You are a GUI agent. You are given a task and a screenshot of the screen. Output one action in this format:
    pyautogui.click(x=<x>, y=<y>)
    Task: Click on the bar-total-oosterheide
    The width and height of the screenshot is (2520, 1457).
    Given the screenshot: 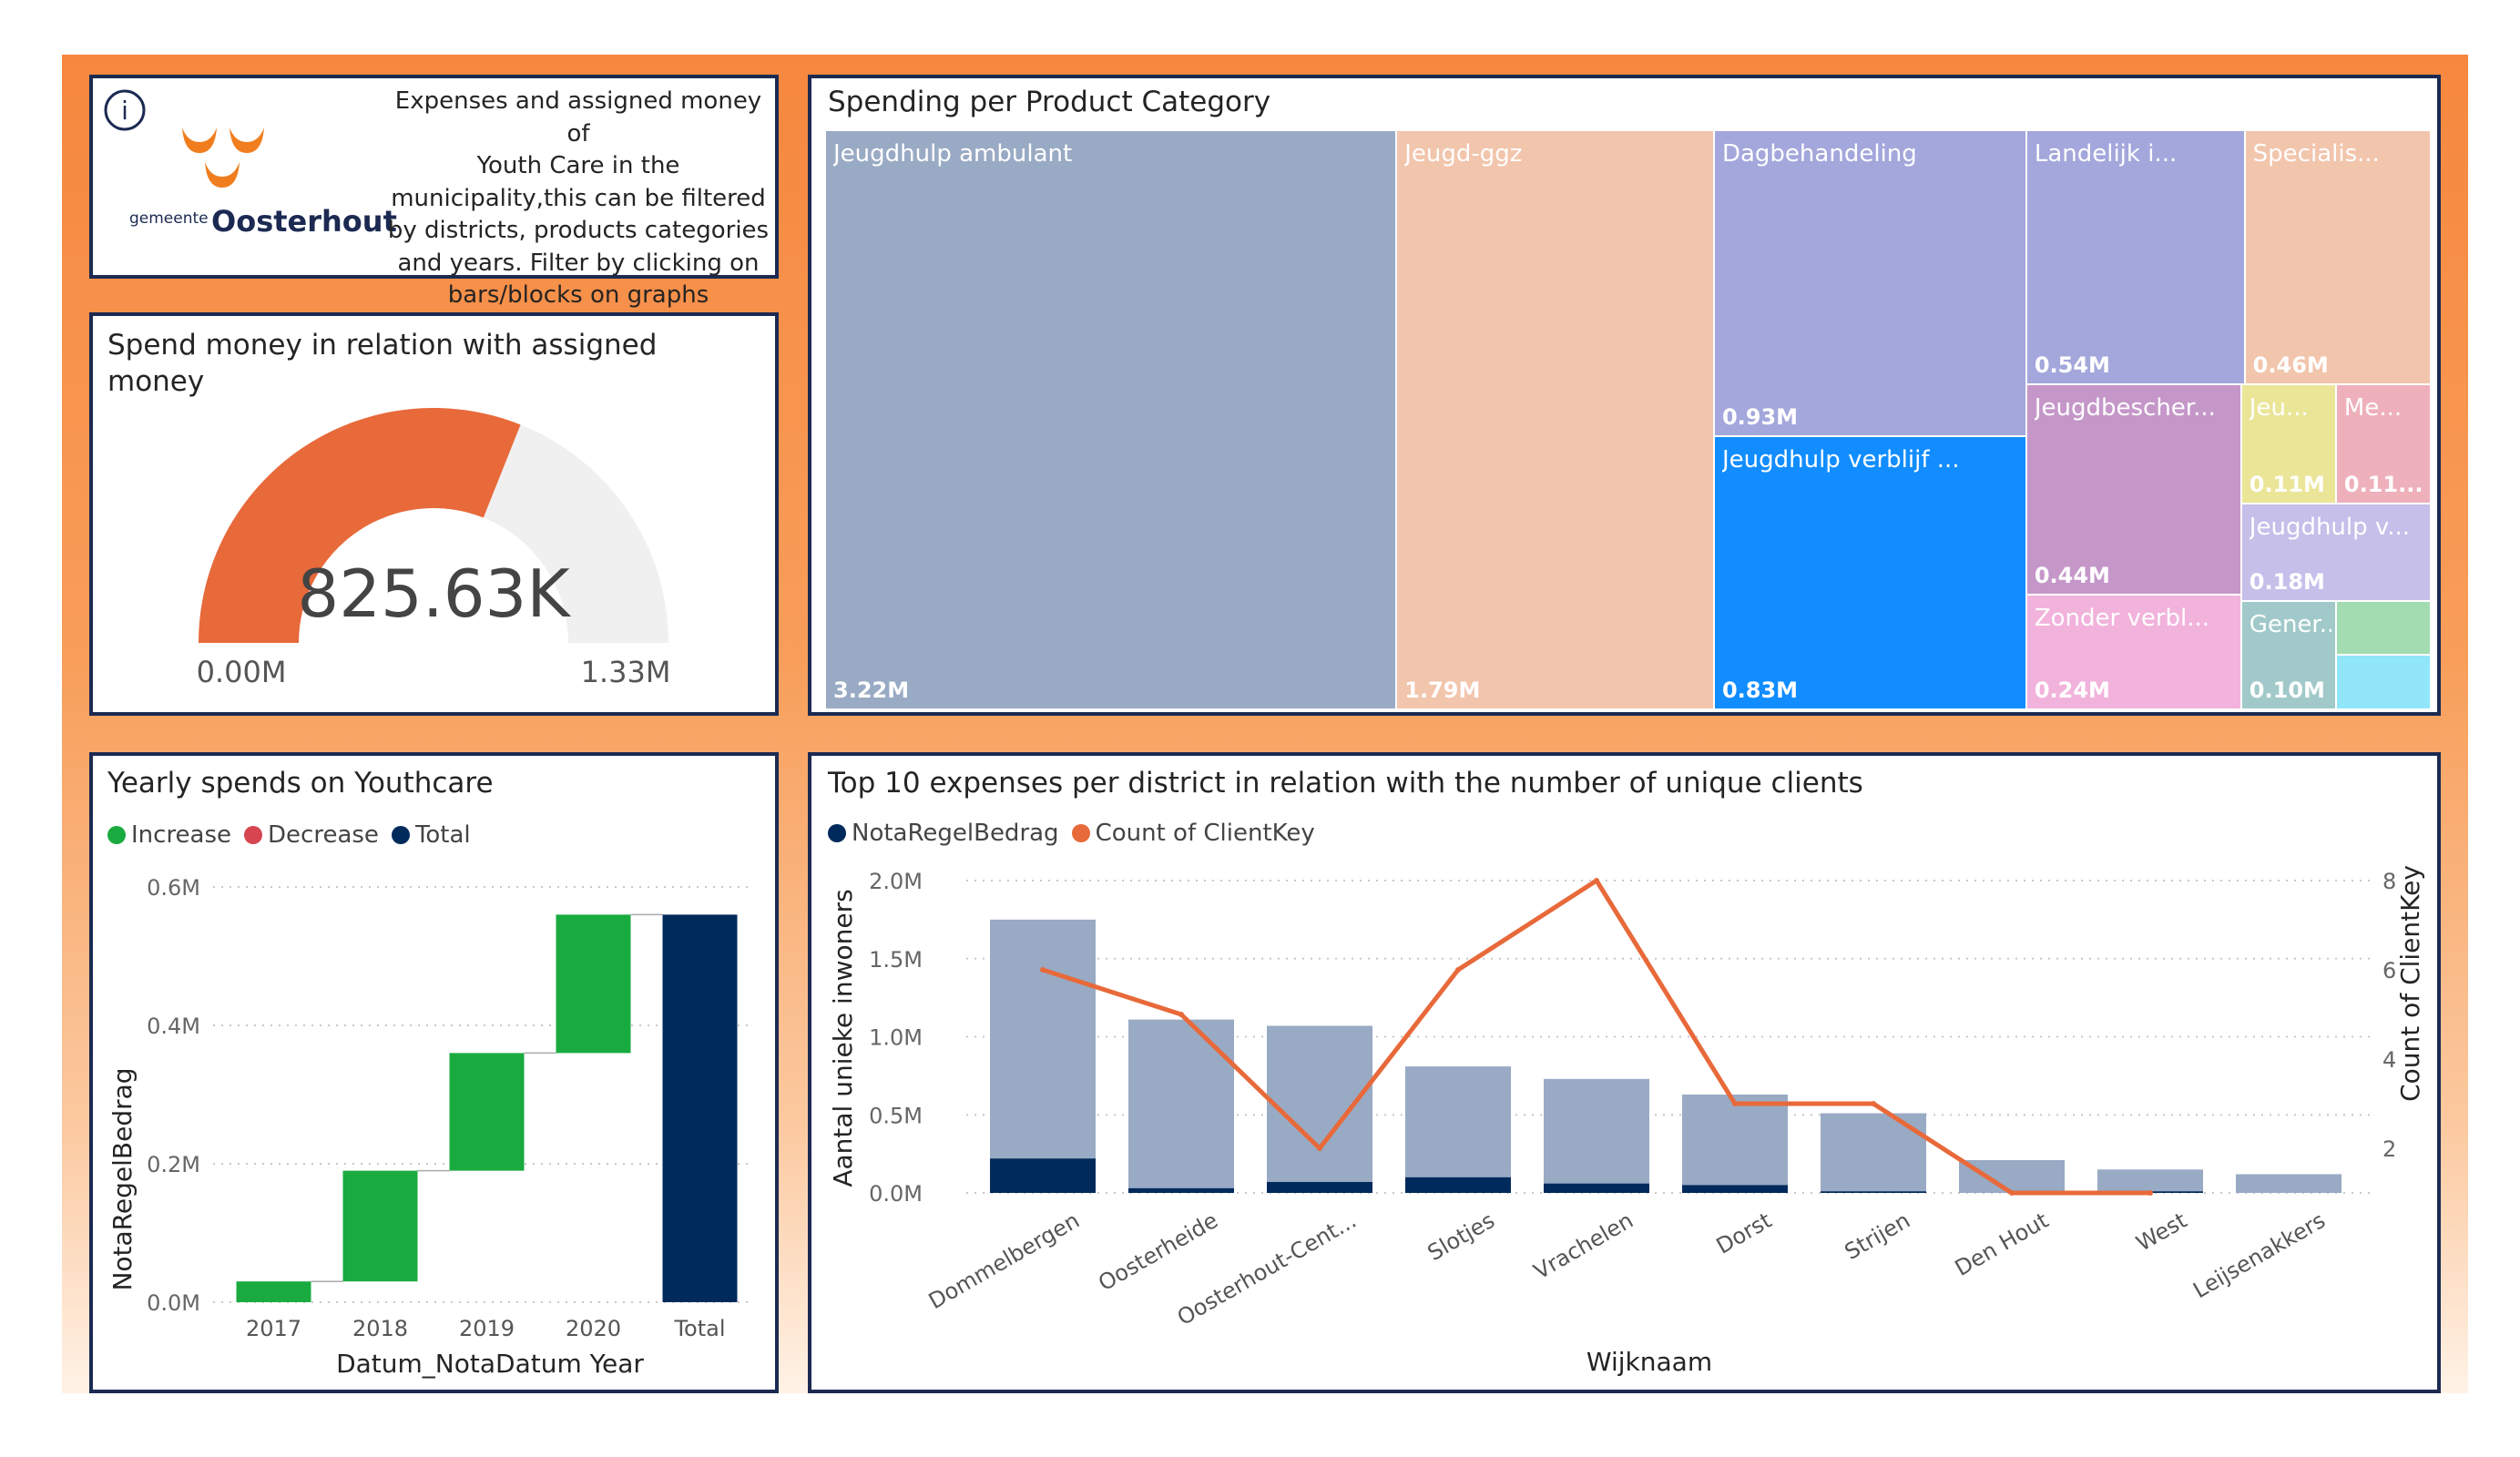 What is the action you would take?
    pyautogui.click(x=1181, y=1106)
    